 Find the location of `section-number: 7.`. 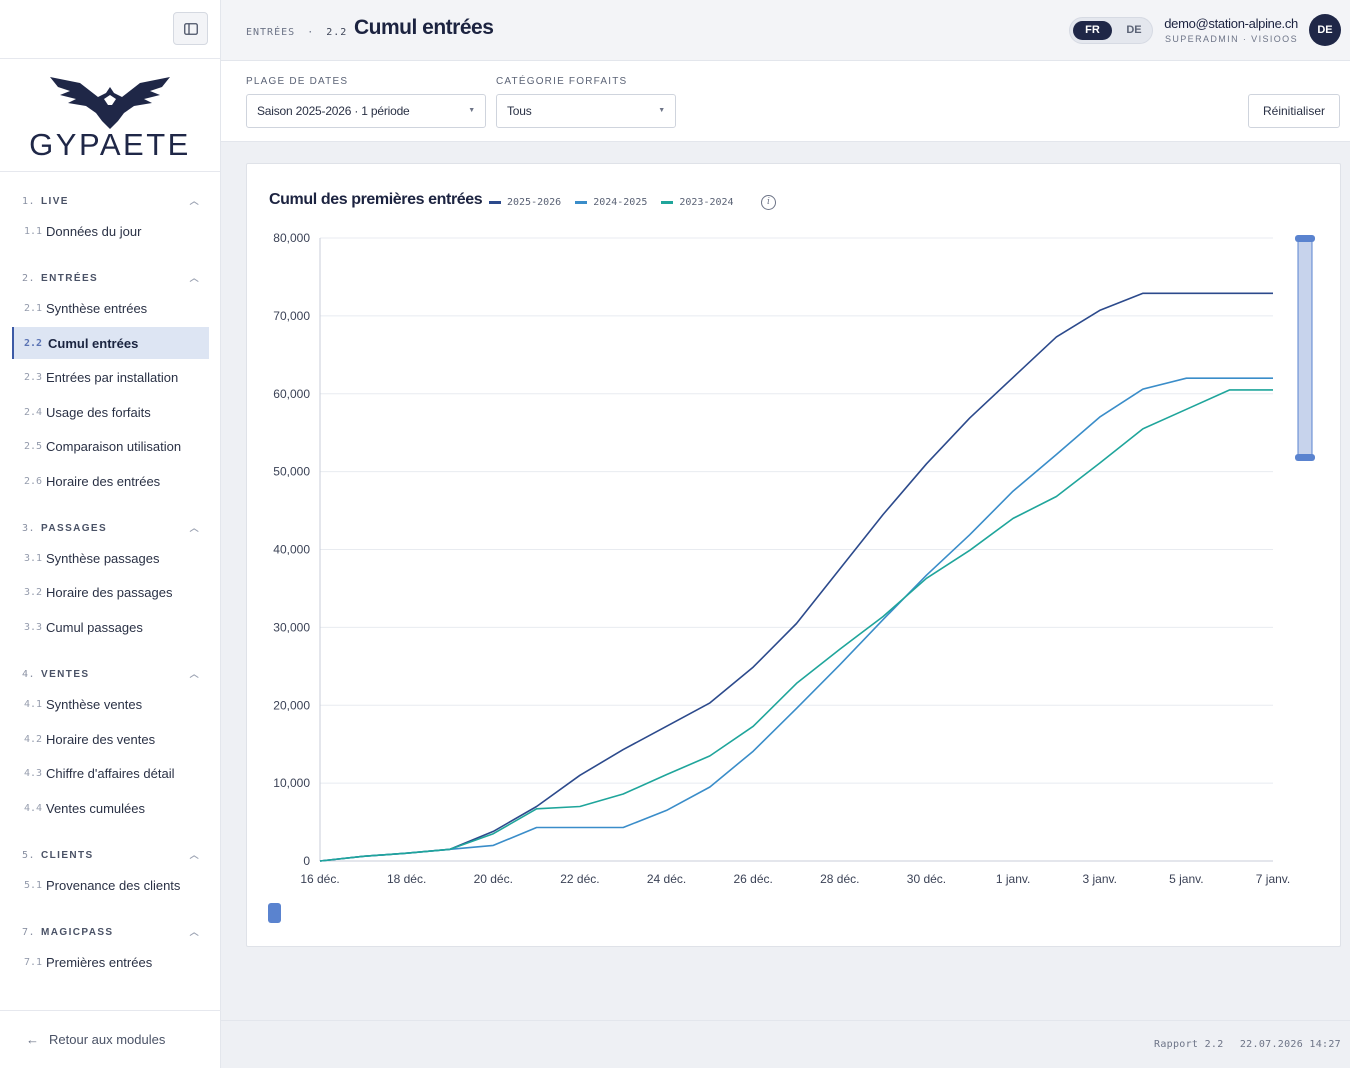

section-number: 7. is located at coordinates (29, 932).